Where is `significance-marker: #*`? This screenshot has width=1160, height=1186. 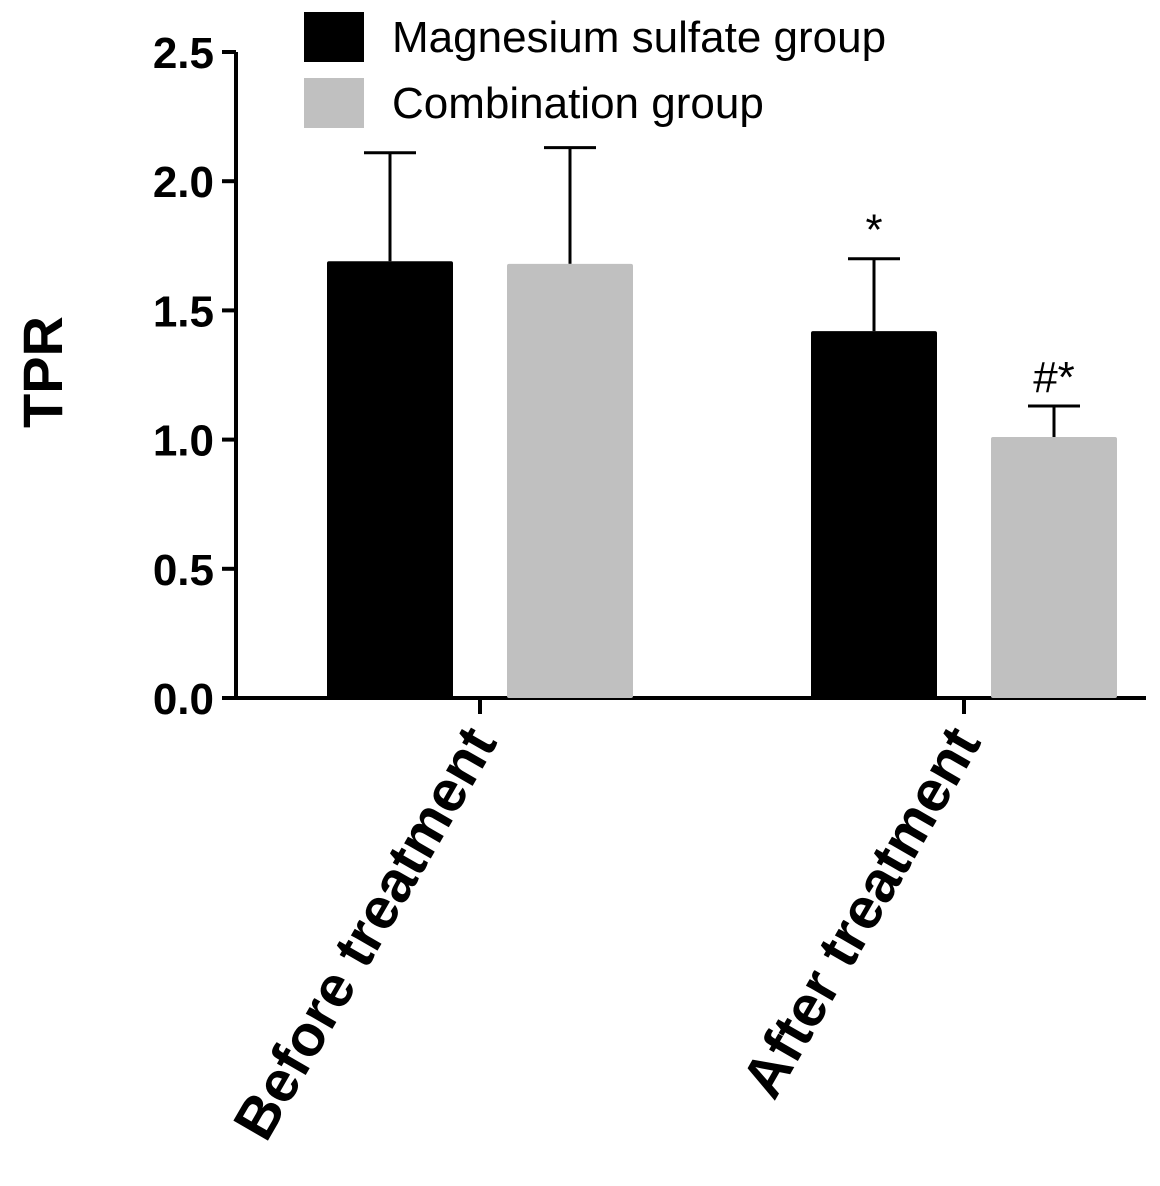
significance-marker: #* is located at coordinates (1054, 377).